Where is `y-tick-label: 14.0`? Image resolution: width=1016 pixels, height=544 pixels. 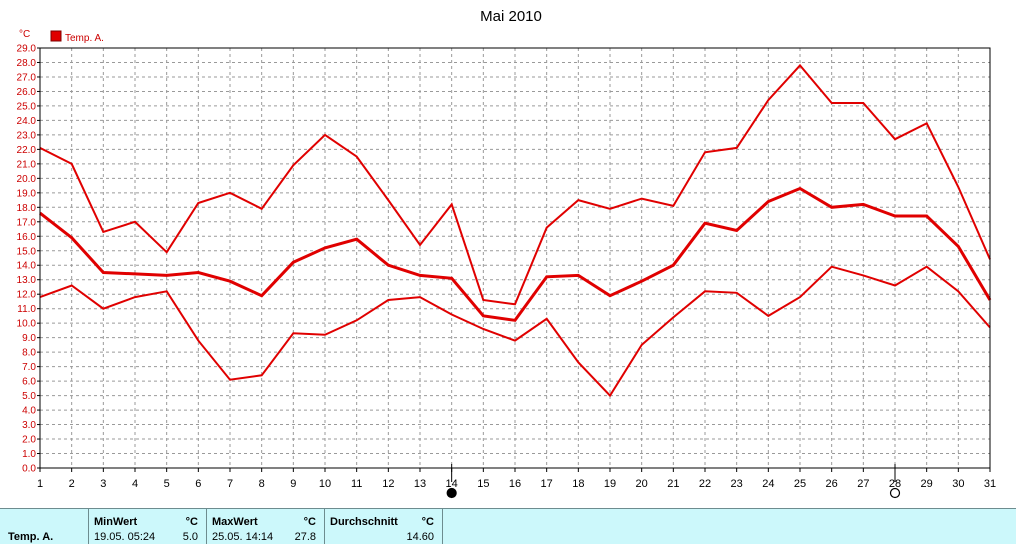 y-tick-label: 14.0 is located at coordinates (27, 266).